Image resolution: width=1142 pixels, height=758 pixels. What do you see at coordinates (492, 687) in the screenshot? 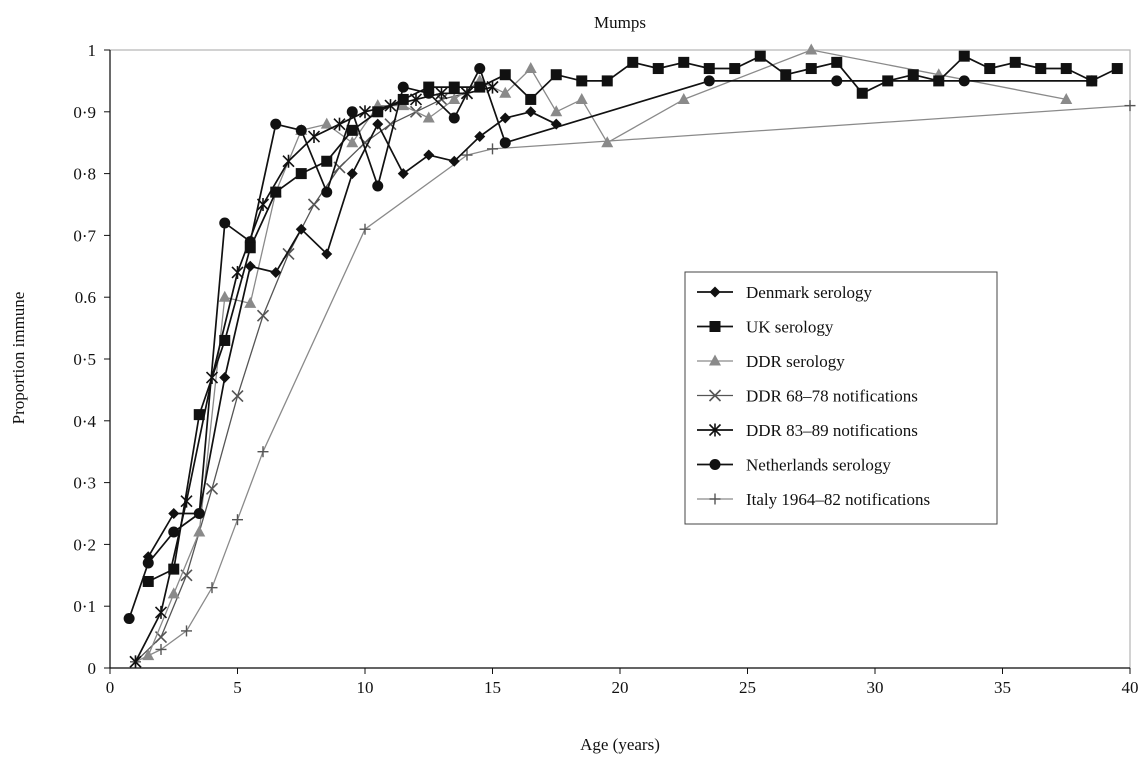
I see `x-tick-label: 15` at bounding box center [492, 687].